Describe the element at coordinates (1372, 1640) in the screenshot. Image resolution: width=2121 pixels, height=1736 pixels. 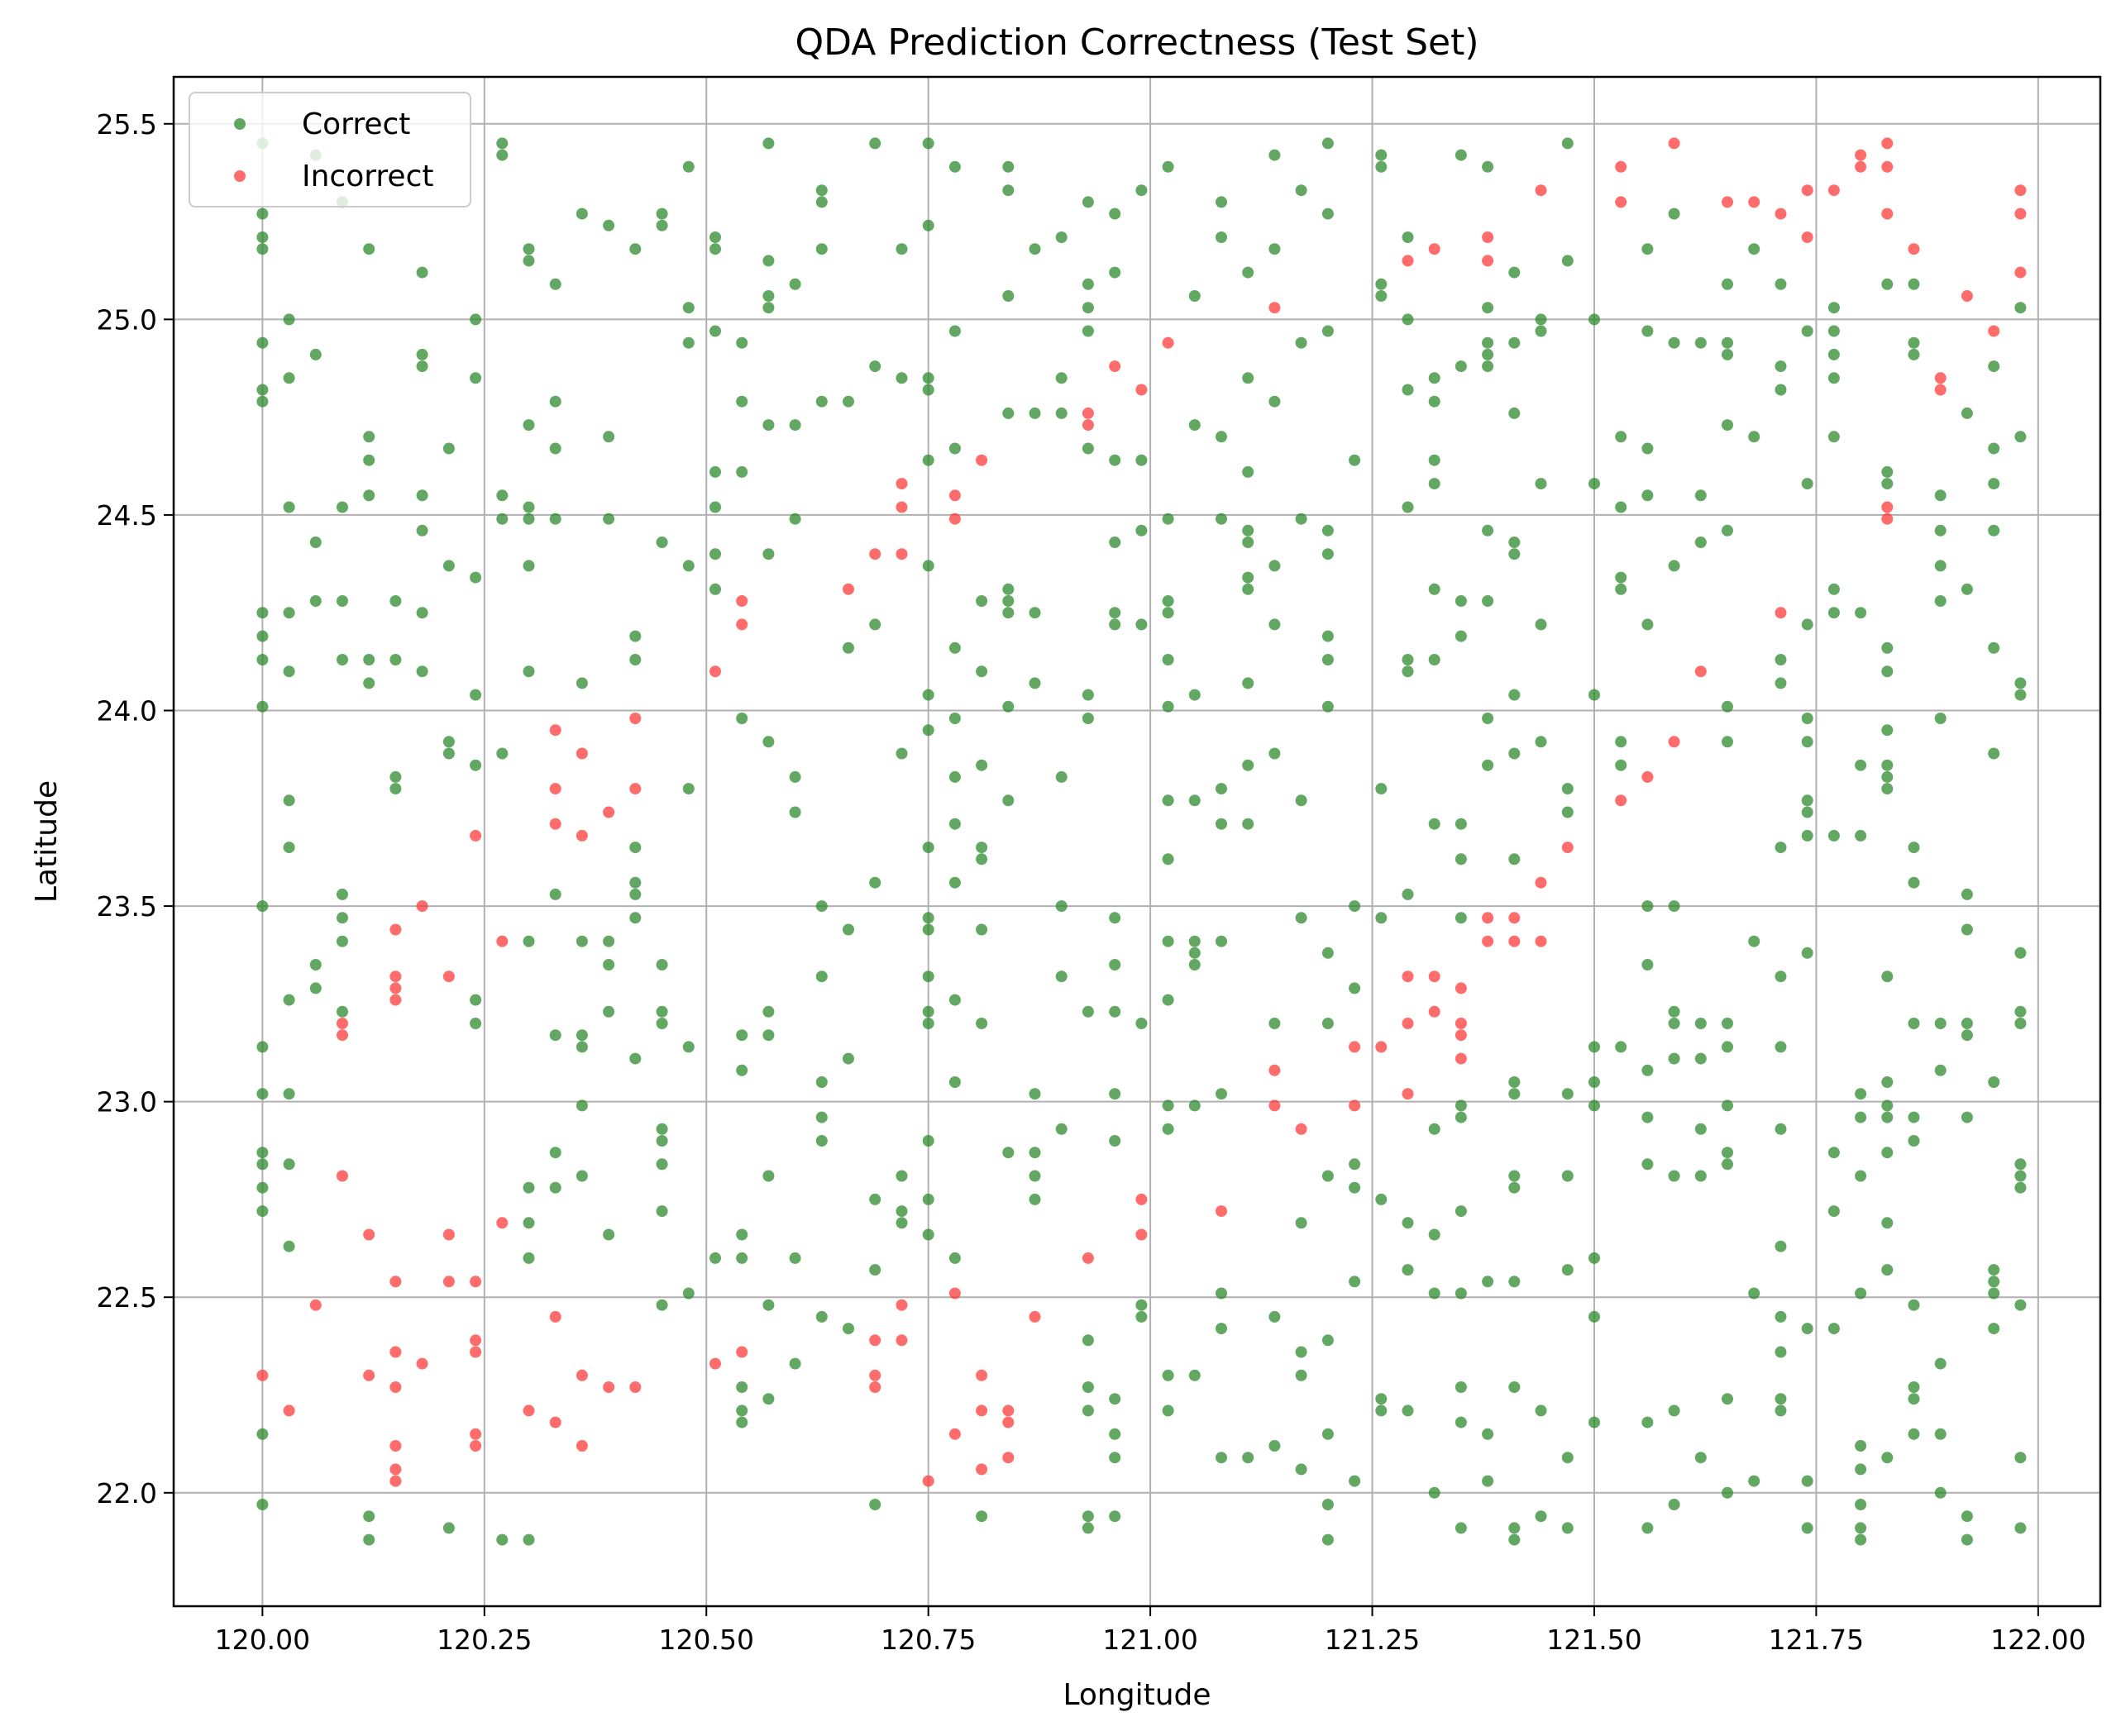
I see `x-tick-label: 121.25` at that location.